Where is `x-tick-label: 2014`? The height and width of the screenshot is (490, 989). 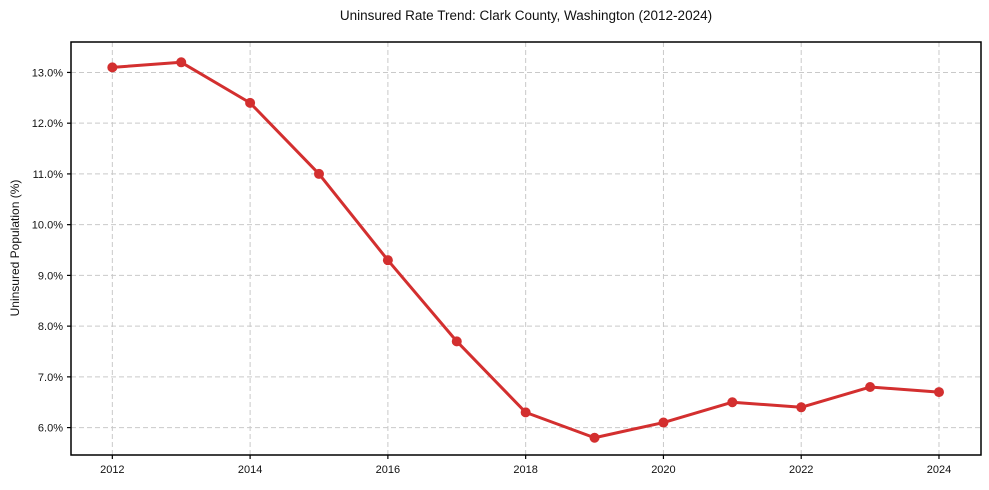 x-tick-label: 2014 is located at coordinates (250, 470).